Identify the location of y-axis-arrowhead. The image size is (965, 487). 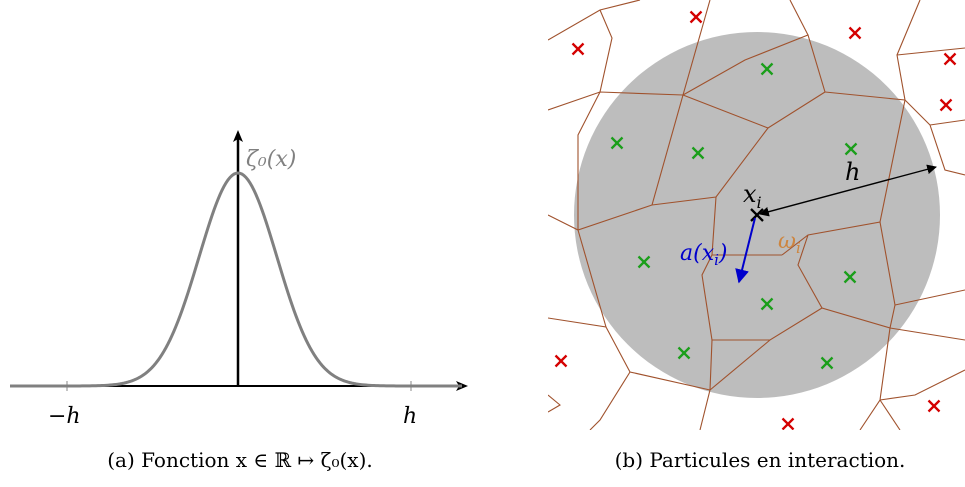
(238, 136).